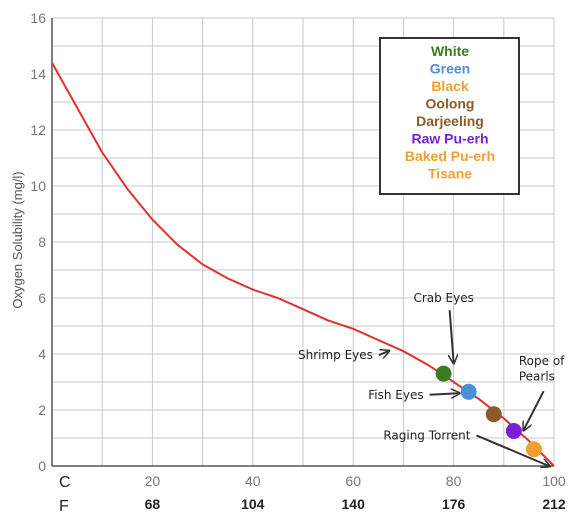 Image resolution: width=581 pixels, height=528 pixels. I want to click on x-tick-label-fahrenheit: 140, so click(354, 504).